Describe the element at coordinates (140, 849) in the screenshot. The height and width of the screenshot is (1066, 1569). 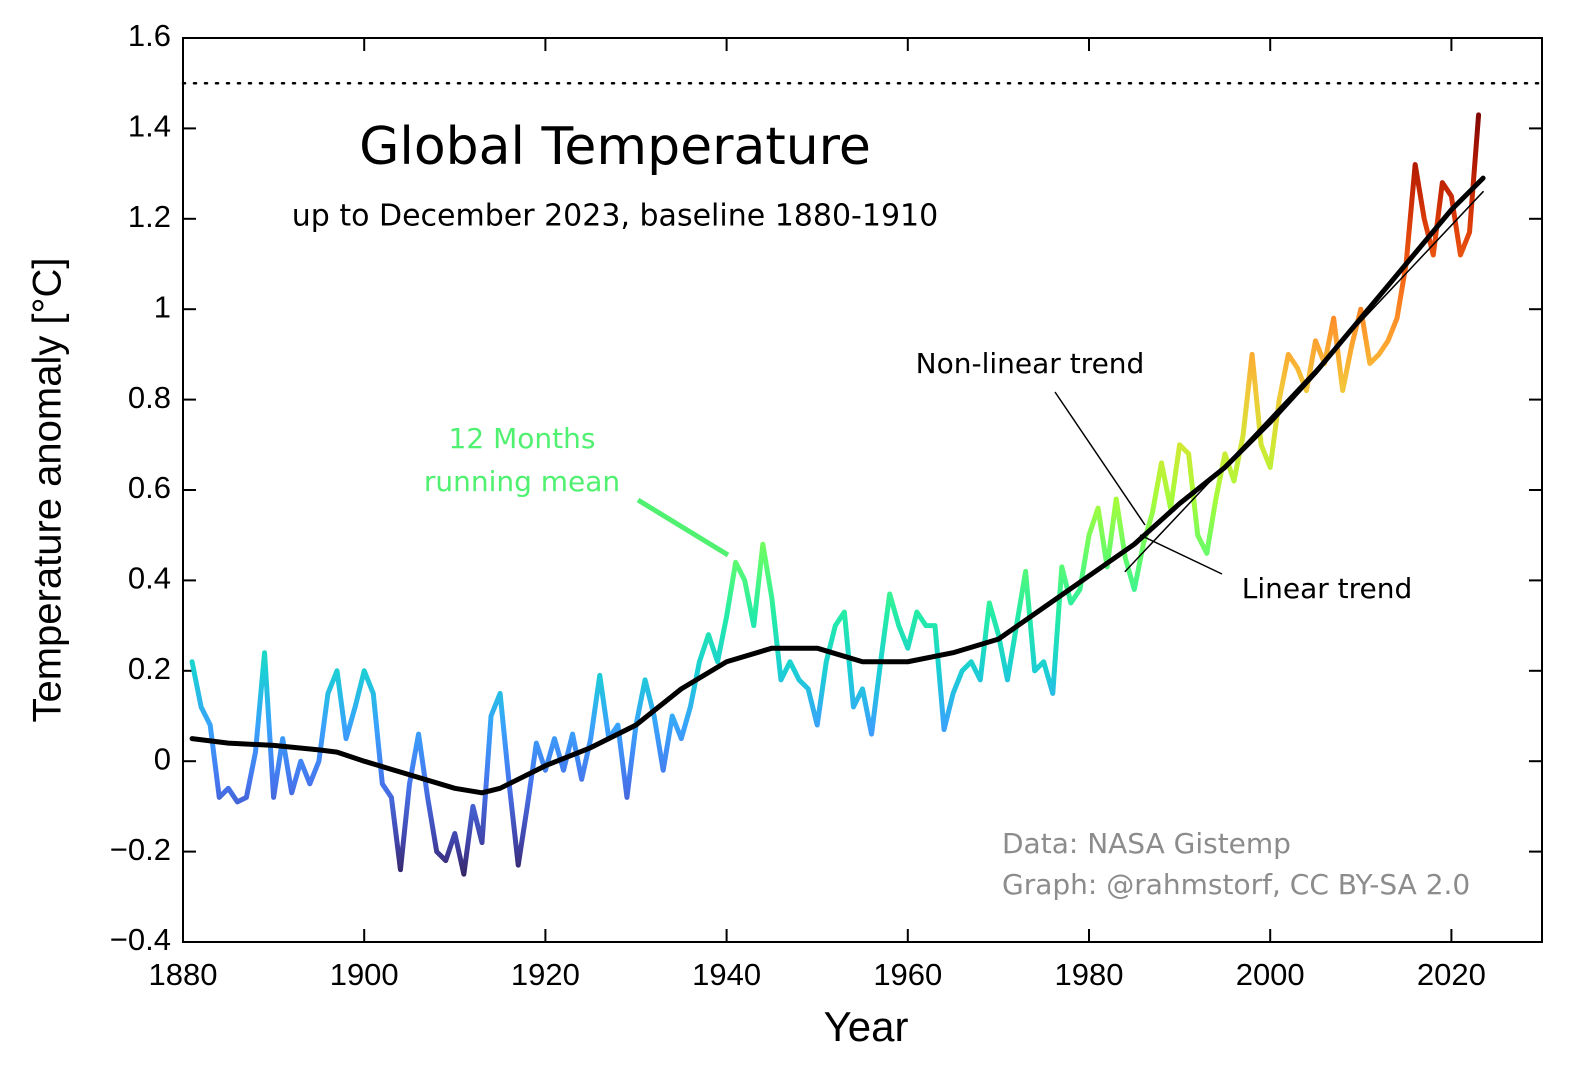
I see `y-tick-label: −0.2` at that location.